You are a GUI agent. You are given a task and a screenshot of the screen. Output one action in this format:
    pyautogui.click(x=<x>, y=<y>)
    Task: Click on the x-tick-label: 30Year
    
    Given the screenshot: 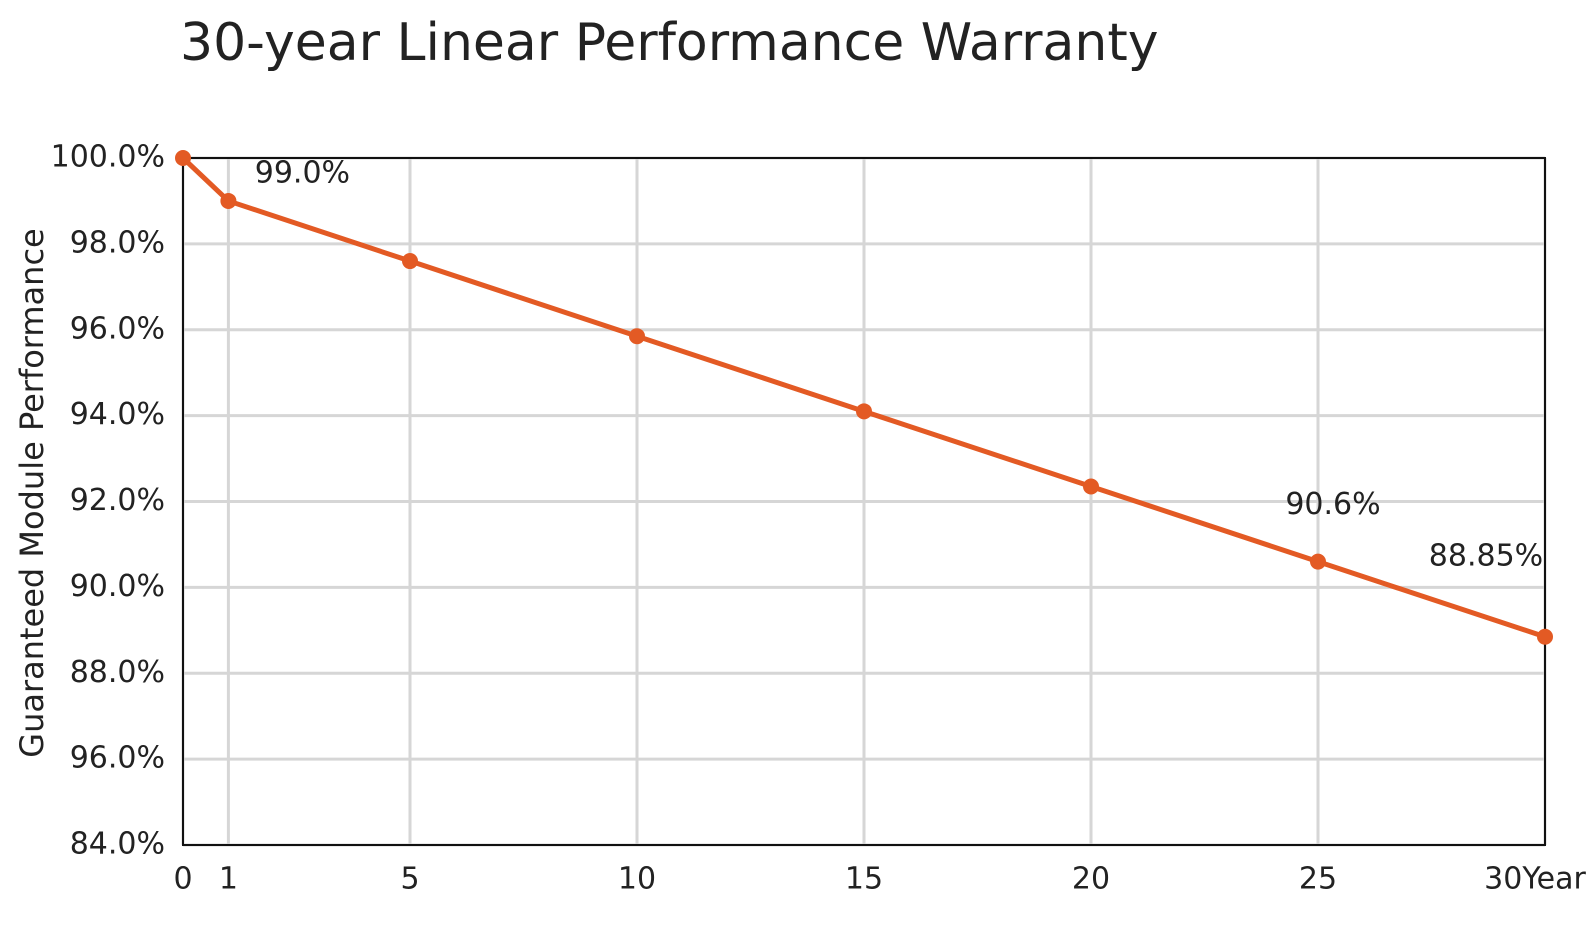 What is the action you would take?
    pyautogui.click(x=1535, y=879)
    